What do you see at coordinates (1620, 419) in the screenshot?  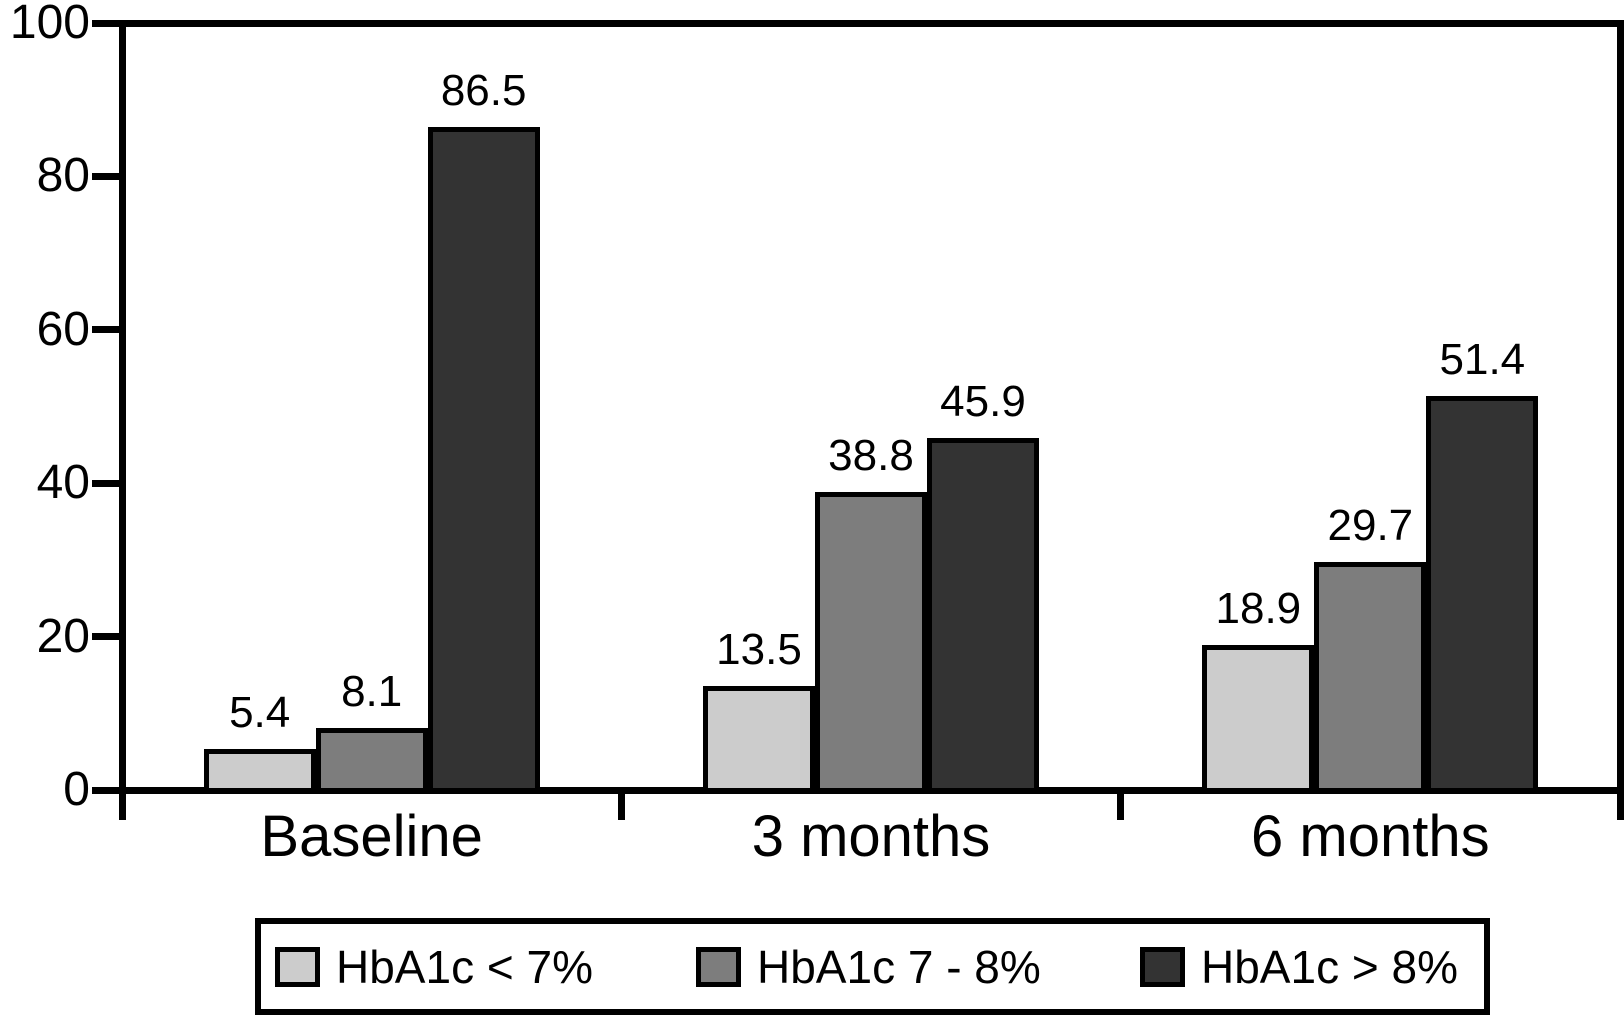 I see `plot-right-border` at bounding box center [1620, 419].